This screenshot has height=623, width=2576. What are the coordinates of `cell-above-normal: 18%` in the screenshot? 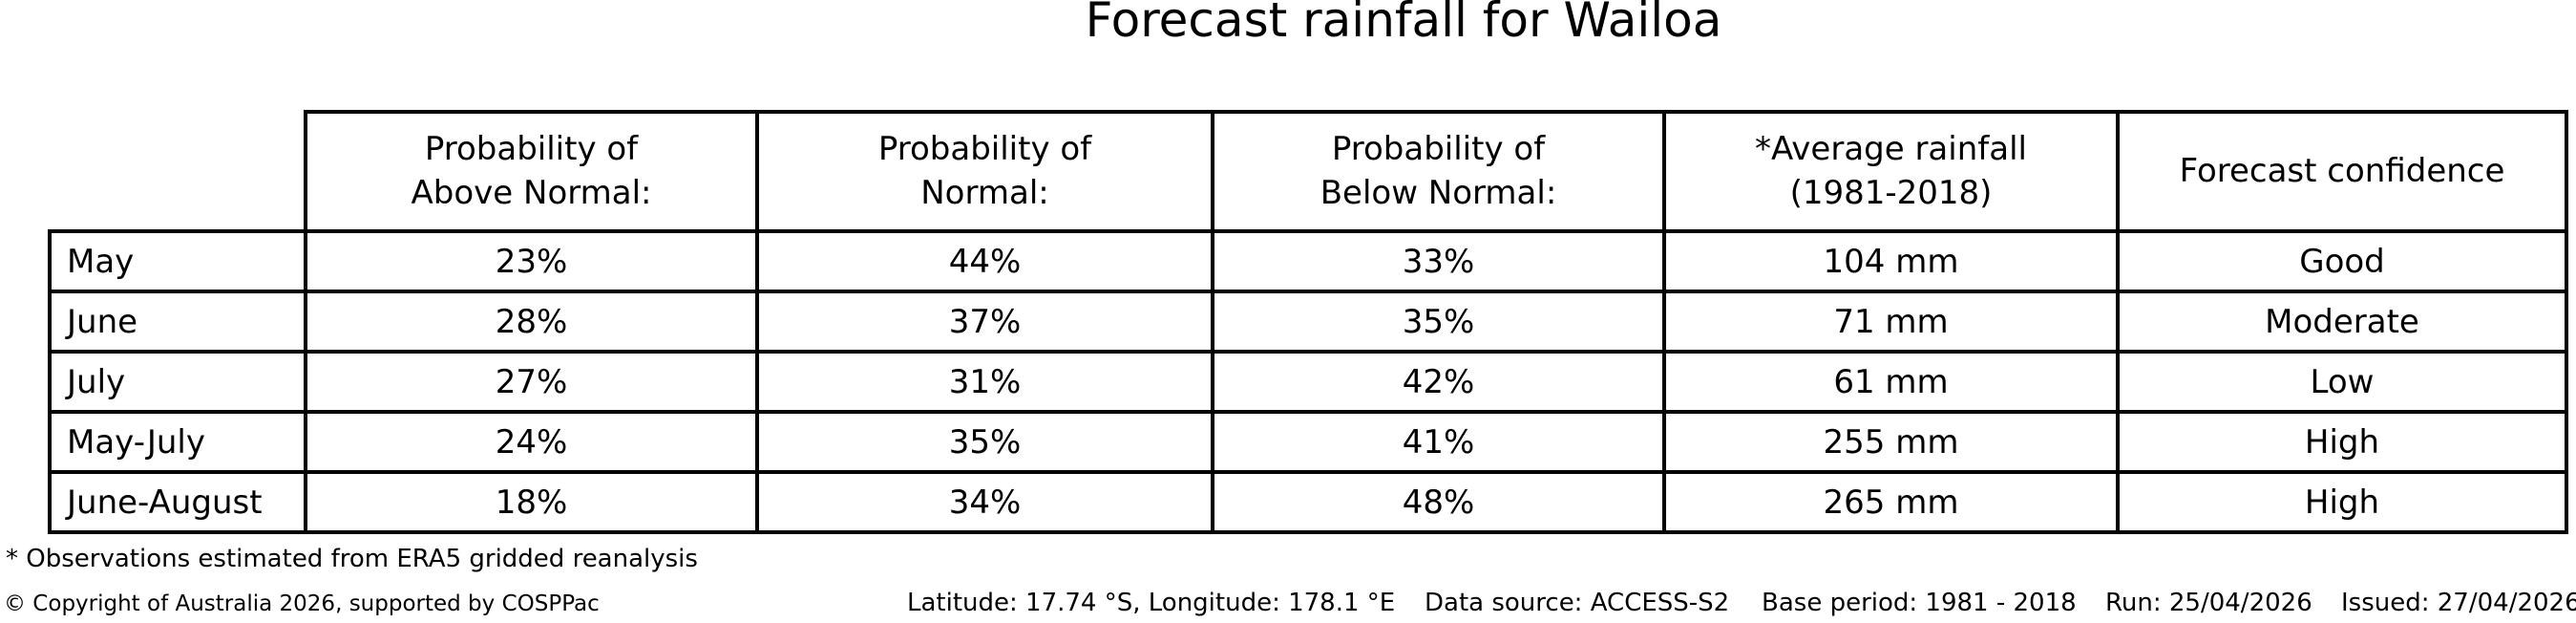 It's located at (531, 502).